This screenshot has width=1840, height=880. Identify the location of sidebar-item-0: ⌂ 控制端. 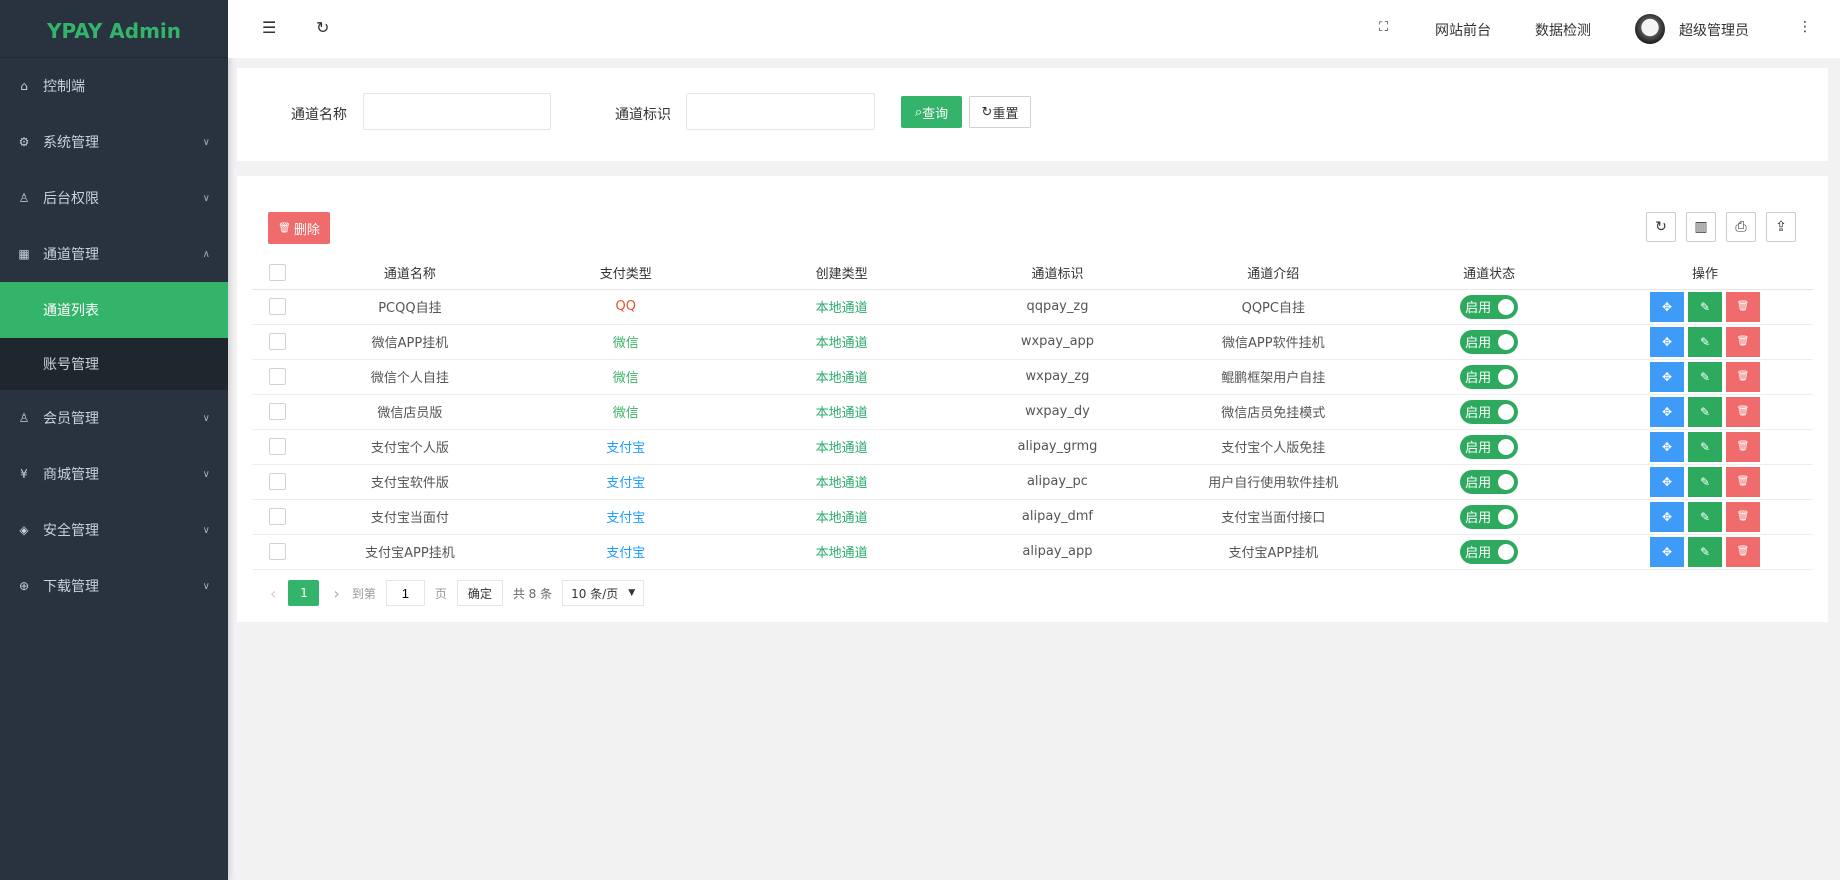
(114, 86).